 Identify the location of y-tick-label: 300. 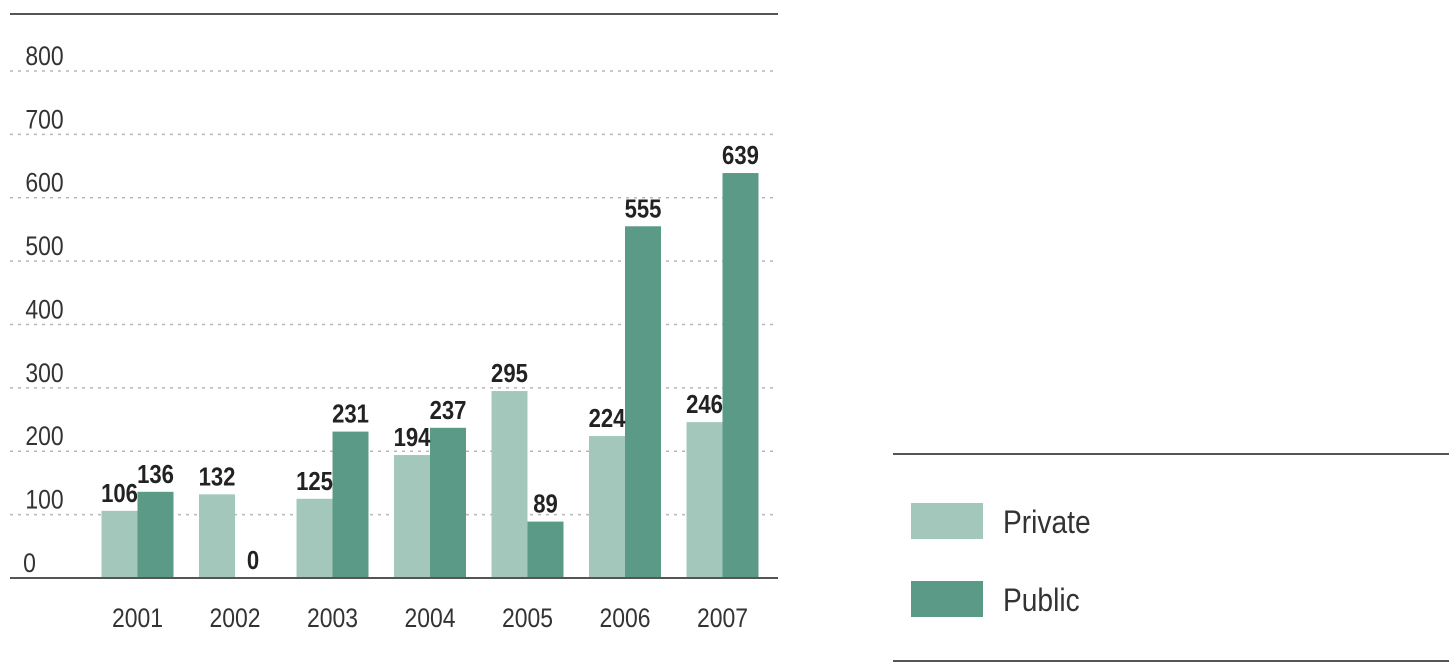
(44, 373).